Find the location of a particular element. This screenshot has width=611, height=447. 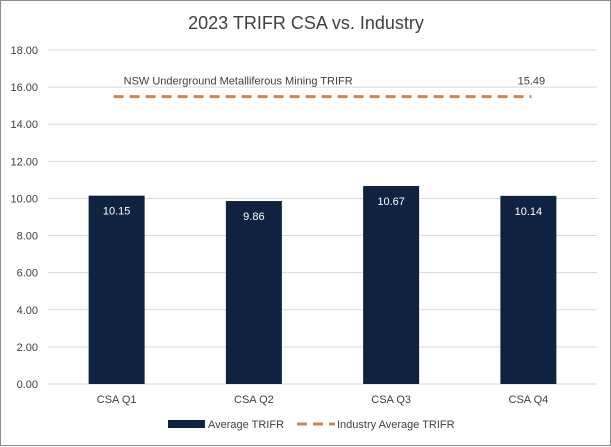

bar-csa-q4 is located at coordinates (528, 289).